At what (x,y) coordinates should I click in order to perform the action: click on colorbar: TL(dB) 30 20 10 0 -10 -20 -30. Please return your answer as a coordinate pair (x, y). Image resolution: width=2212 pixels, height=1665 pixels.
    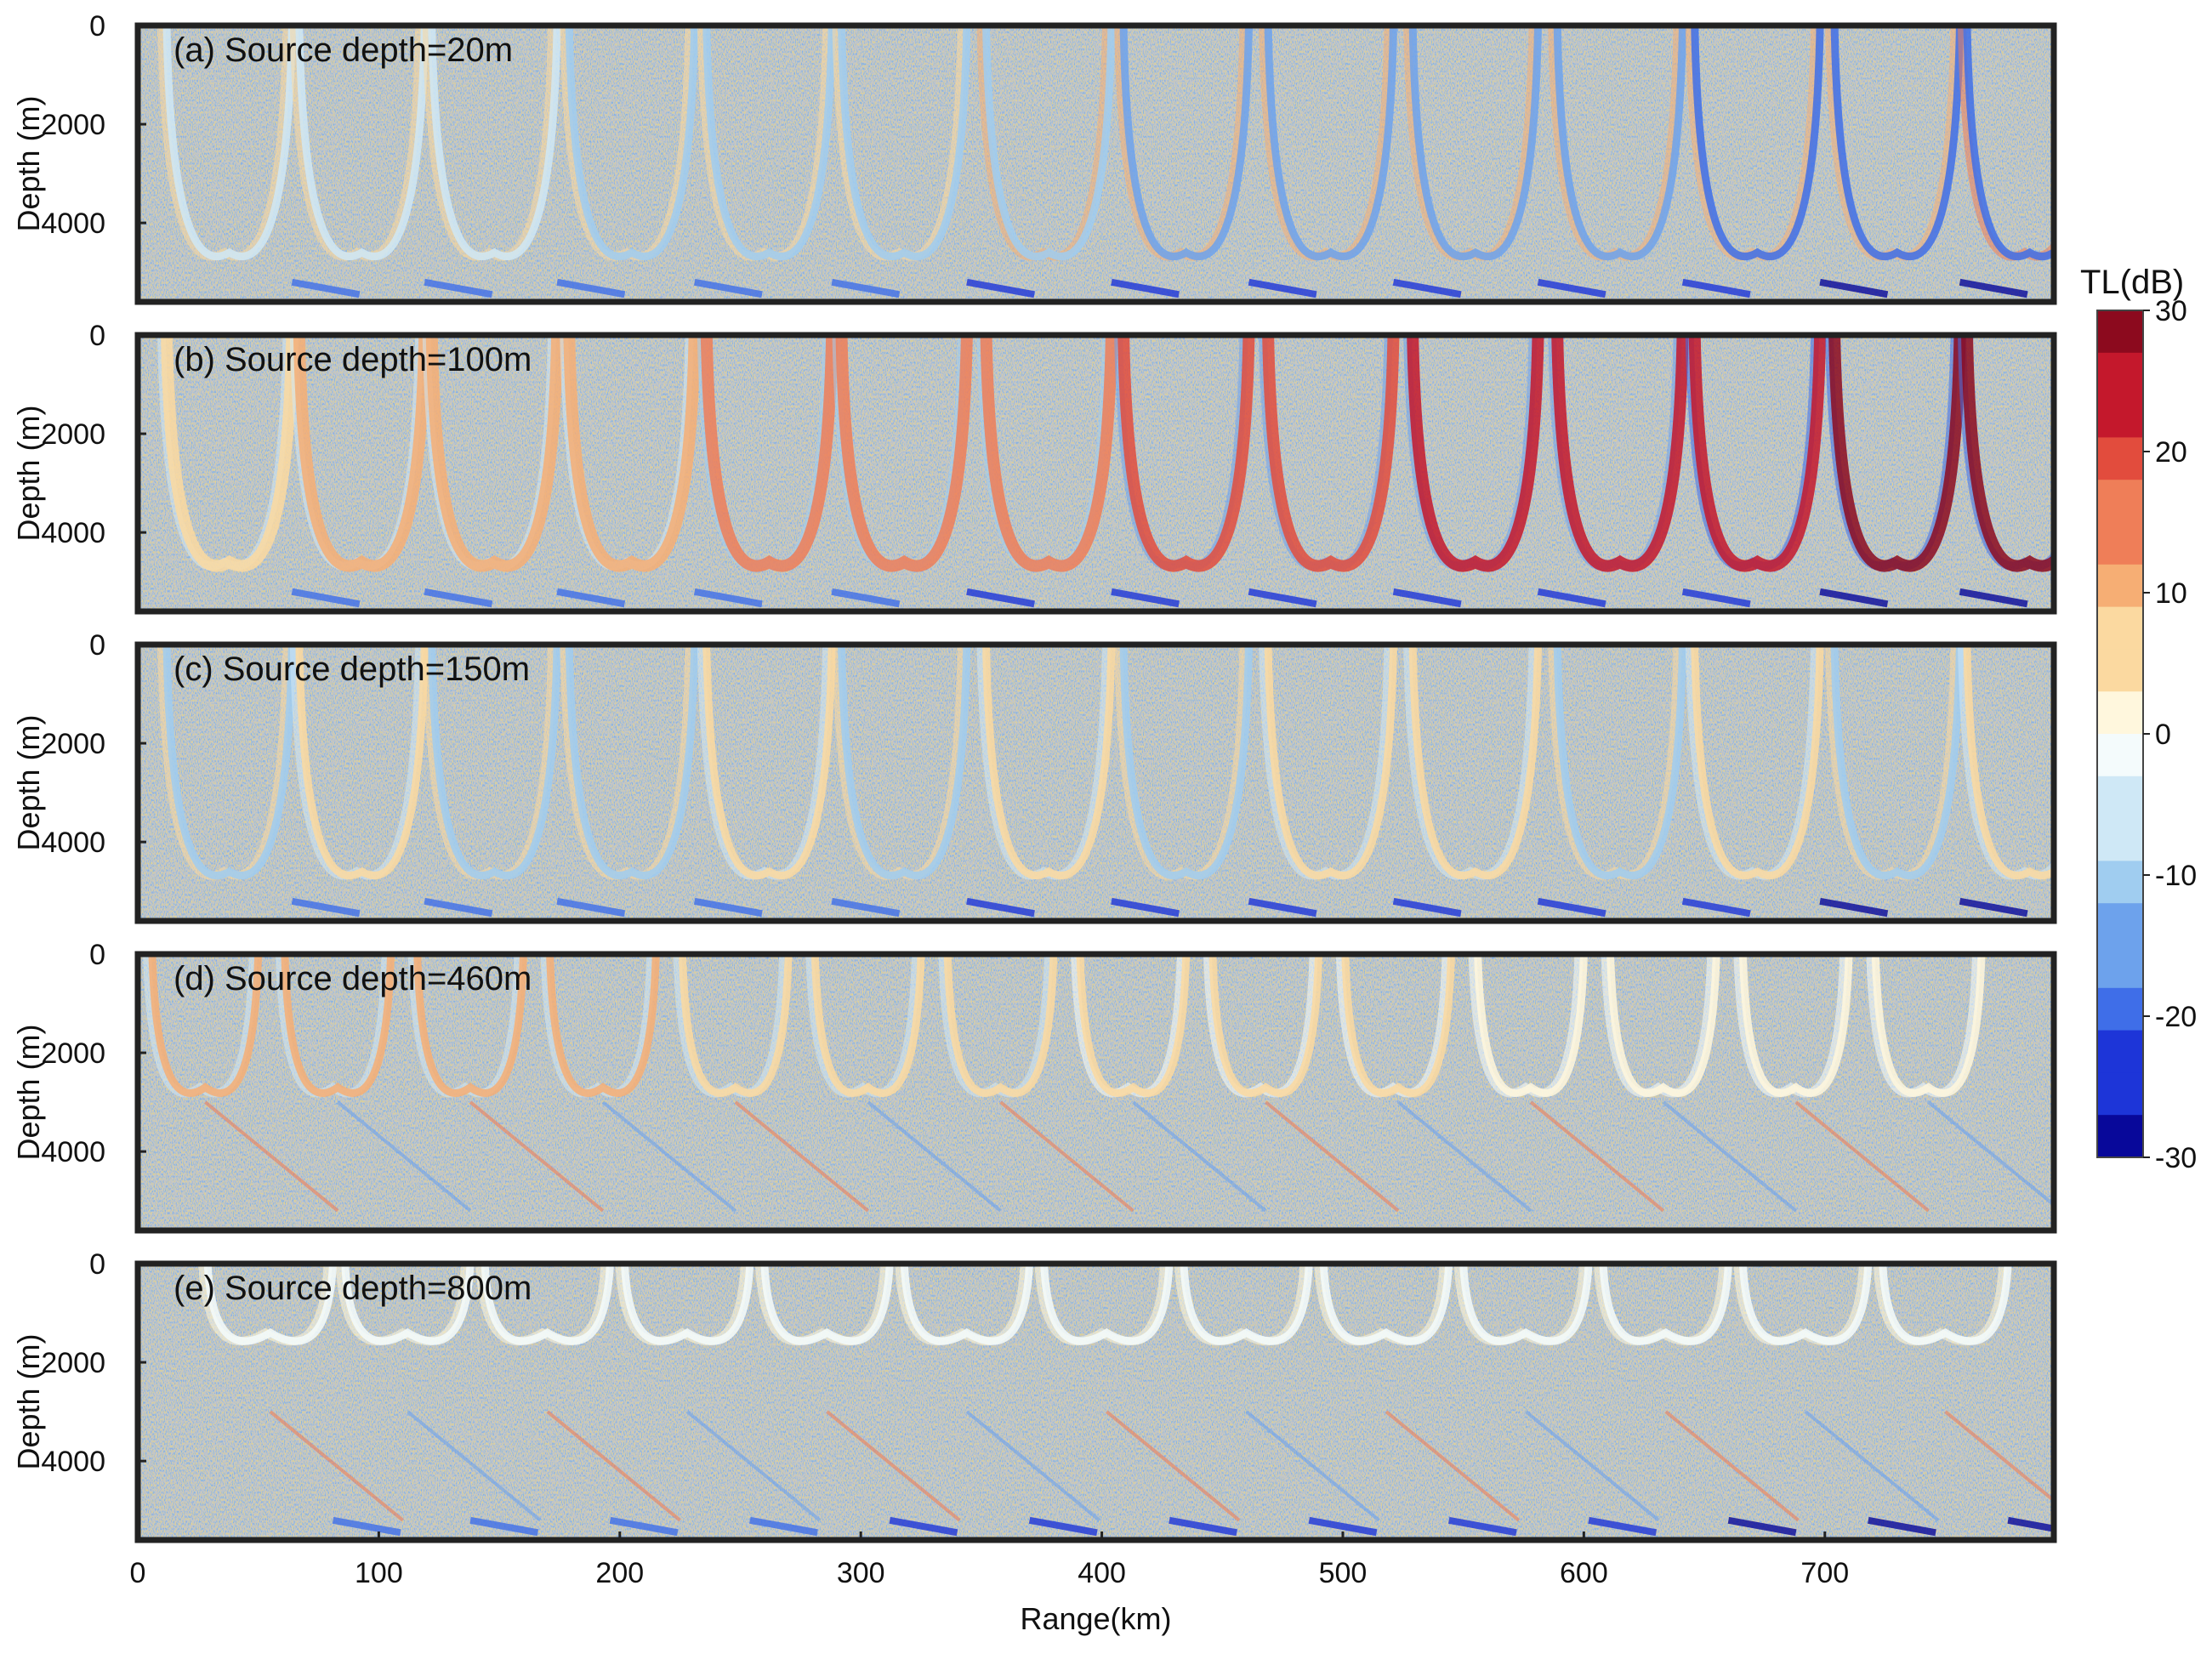
    Looking at the image, I should click on (2138, 719).